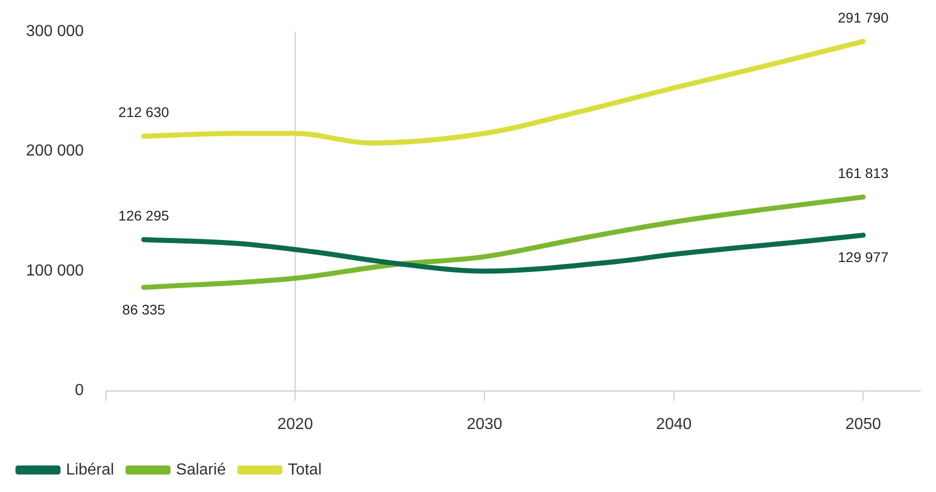 This screenshot has width=936, height=492. Describe the element at coordinates (55, 31) in the screenshot. I see `y-tick-label: 300 000` at that location.